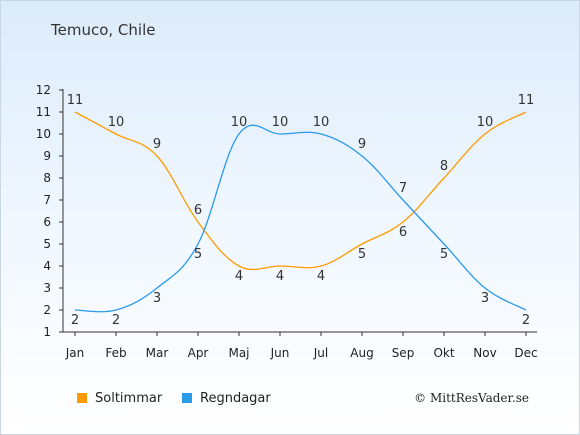 The width and height of the screenshot is (580, 435). What do you see at coordinates (235, 398) in the screenshot?
I see `legend-label-regndagar: Regndagar` at bounding box center [235, 398].